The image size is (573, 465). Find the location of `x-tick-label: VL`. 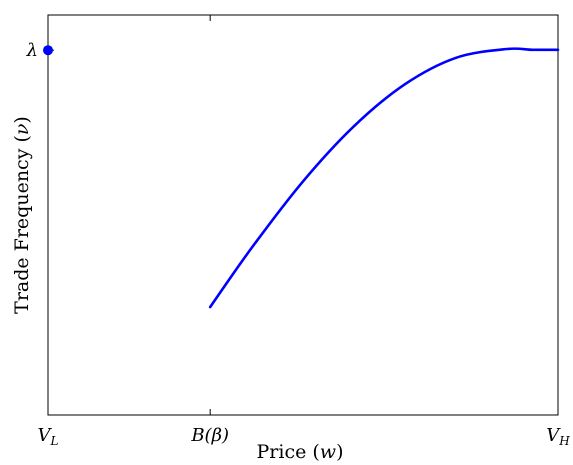

x-tick-label: VL is located at coordinates (48, 436).